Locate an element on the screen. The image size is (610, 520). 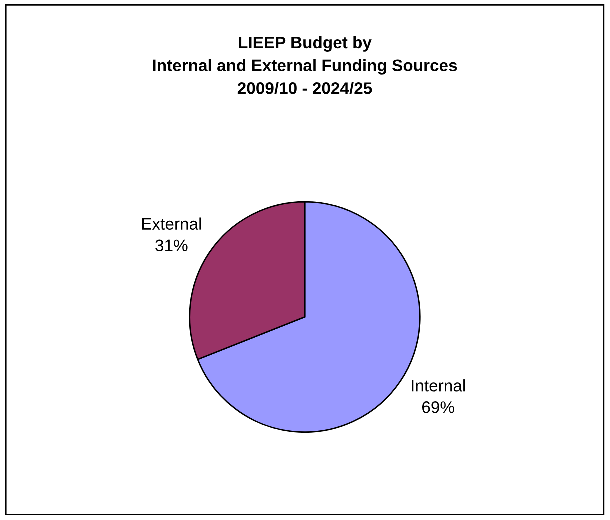
data-label: 31% is located at coordinates (172, 246).